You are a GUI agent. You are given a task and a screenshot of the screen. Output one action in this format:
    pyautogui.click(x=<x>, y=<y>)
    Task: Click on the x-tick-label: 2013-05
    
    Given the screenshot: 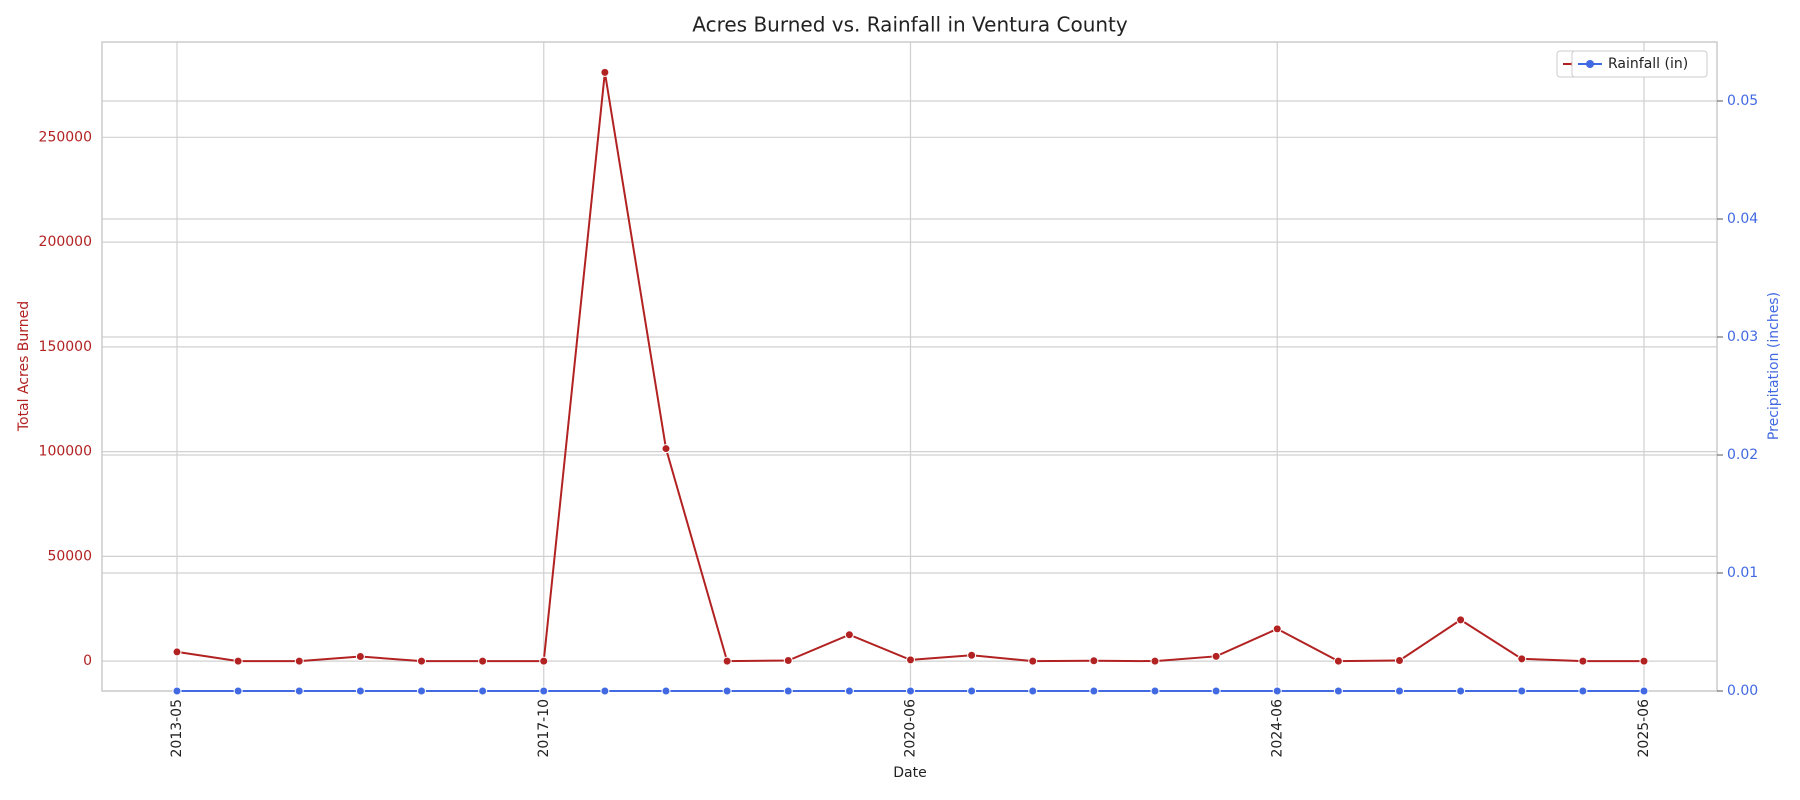 What is the action you would take?
    pyautogui.click(x=177, y=728)
    